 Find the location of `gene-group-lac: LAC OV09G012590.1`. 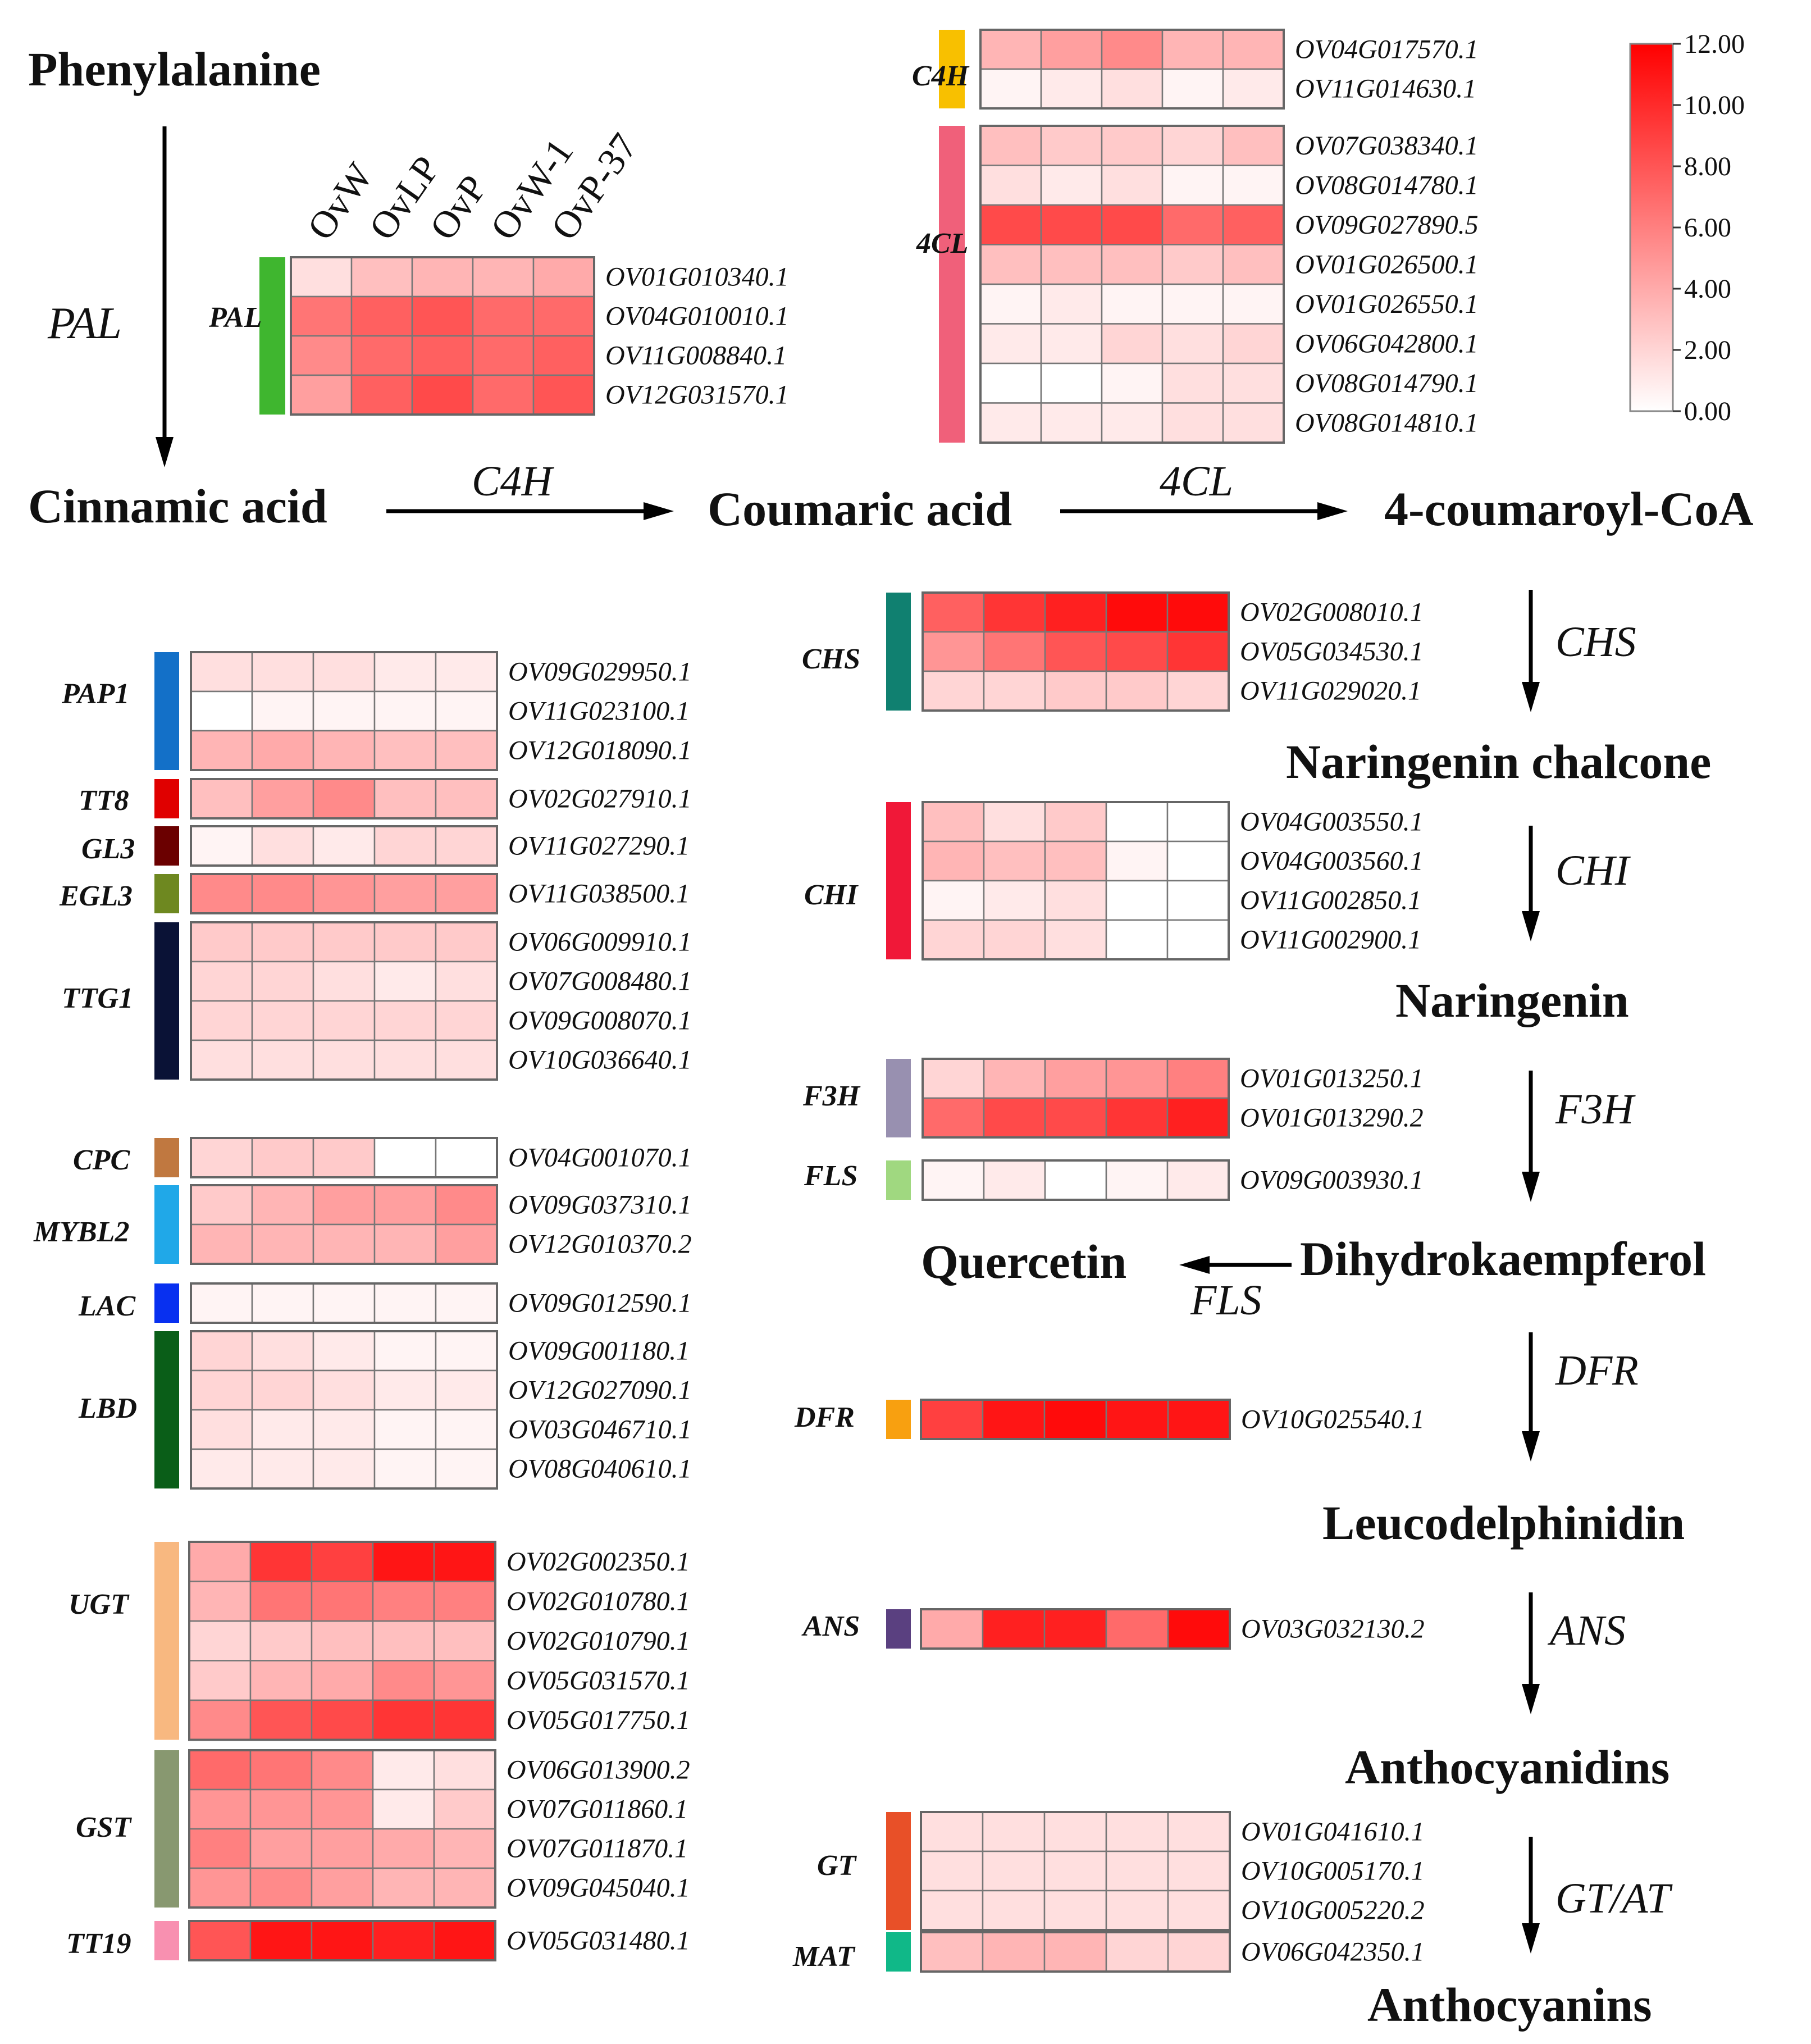

gene-group-lac: LAC OV09G012590.1 is located at coordinates (385, 1303).